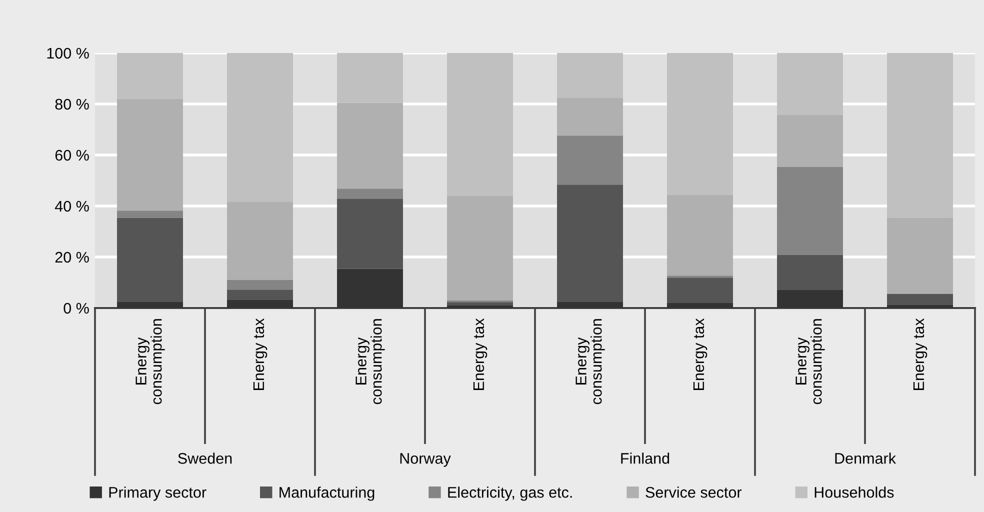 The image size is (984, 512). What do you see at coordinates (865, 458) in the screenshot?
I see `text: Denmark` at bounding box center [865, 458].